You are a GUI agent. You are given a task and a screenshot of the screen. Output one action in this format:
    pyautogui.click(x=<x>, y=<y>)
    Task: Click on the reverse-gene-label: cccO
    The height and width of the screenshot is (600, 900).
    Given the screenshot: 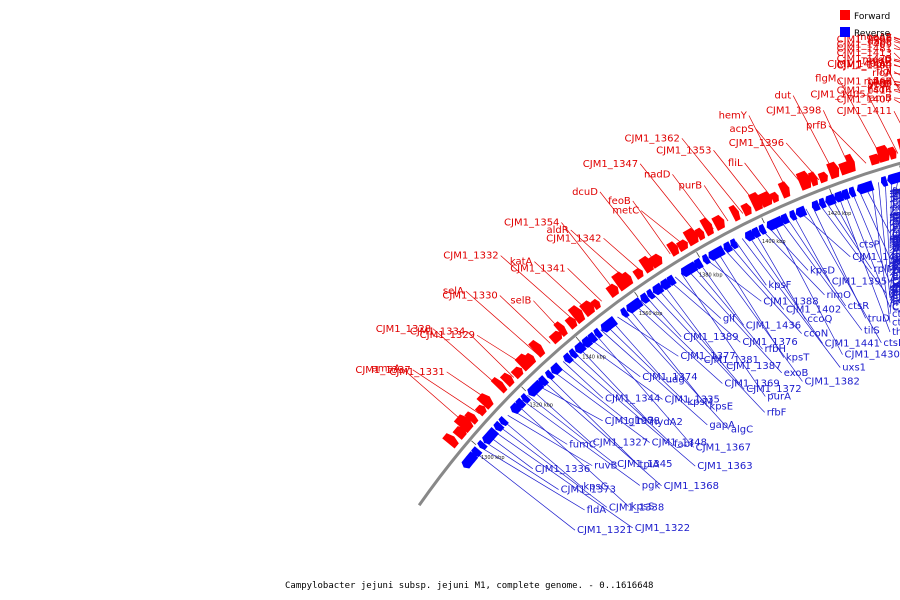 What is the action you would take?
    pyautogui.click(x=896, y=300)
    